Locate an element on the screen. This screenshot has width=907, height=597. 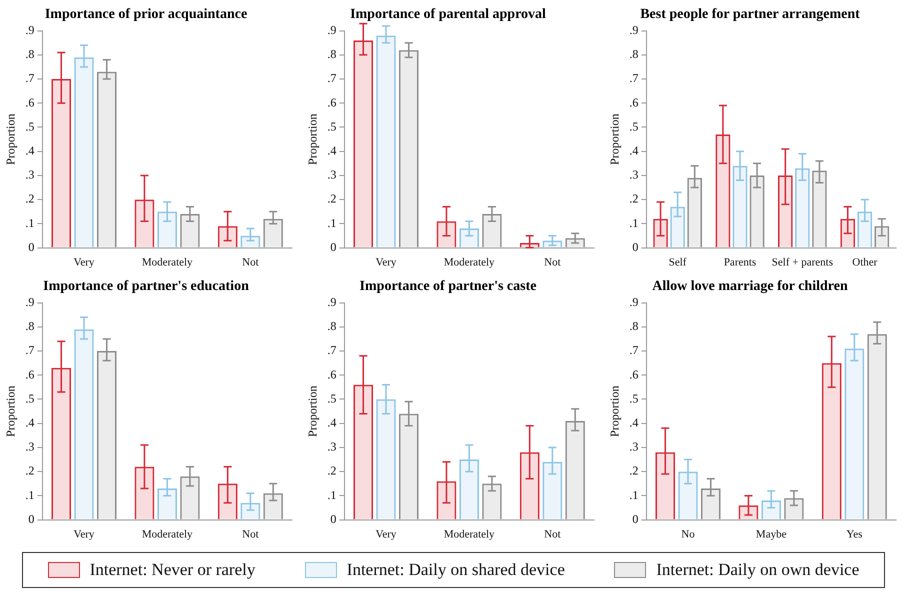
x-tick-label: Self is located at coordinates (677, 262).